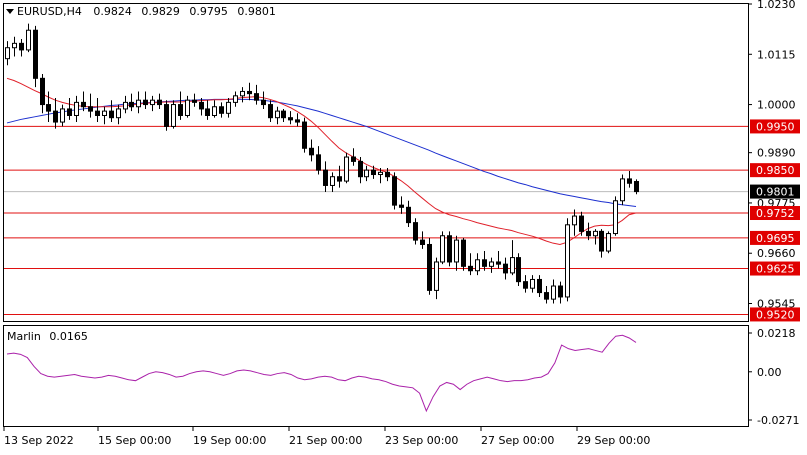 The height and width of the screenshot is (455, 807). I want to click on symbol-menu-triangle-icon, so click(10, 11).